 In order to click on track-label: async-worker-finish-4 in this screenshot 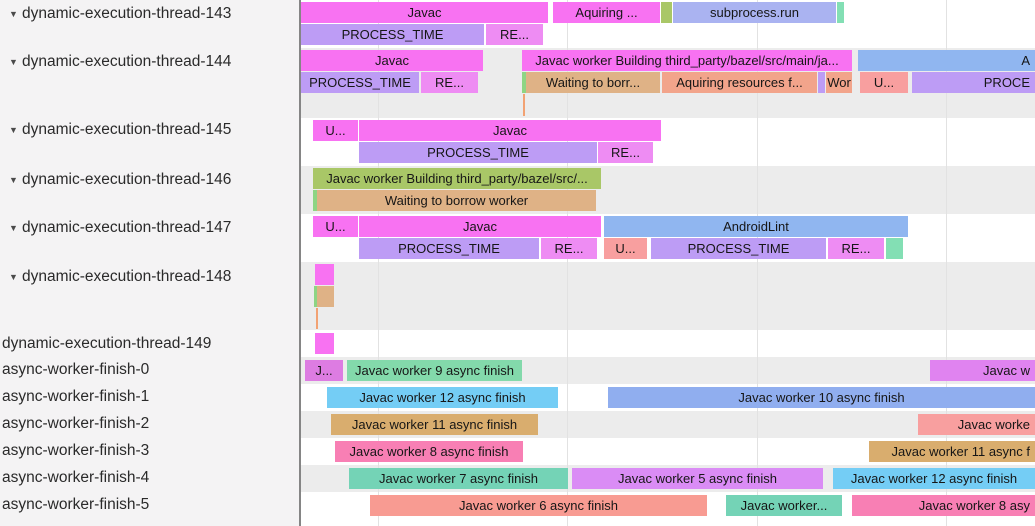, I will do `click(76, 477)`.